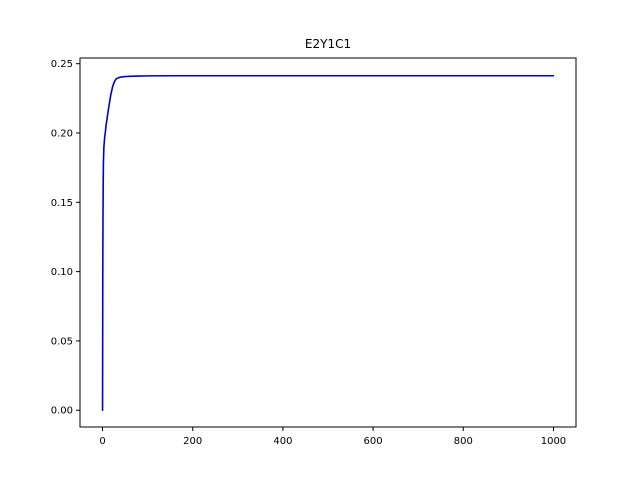 The width and height of the screenshot is (640, 484). Describe the element at coordinates (553, 441) in the screenshot. I see `x-tick-label: 1000` at that location.